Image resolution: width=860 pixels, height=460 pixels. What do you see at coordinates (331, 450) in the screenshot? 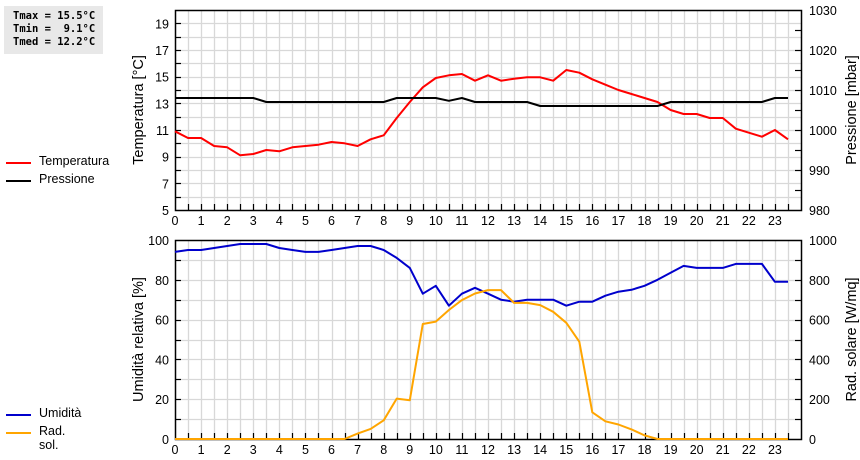
I see `x-tick-label: 6` at bounding box center [331, 450].